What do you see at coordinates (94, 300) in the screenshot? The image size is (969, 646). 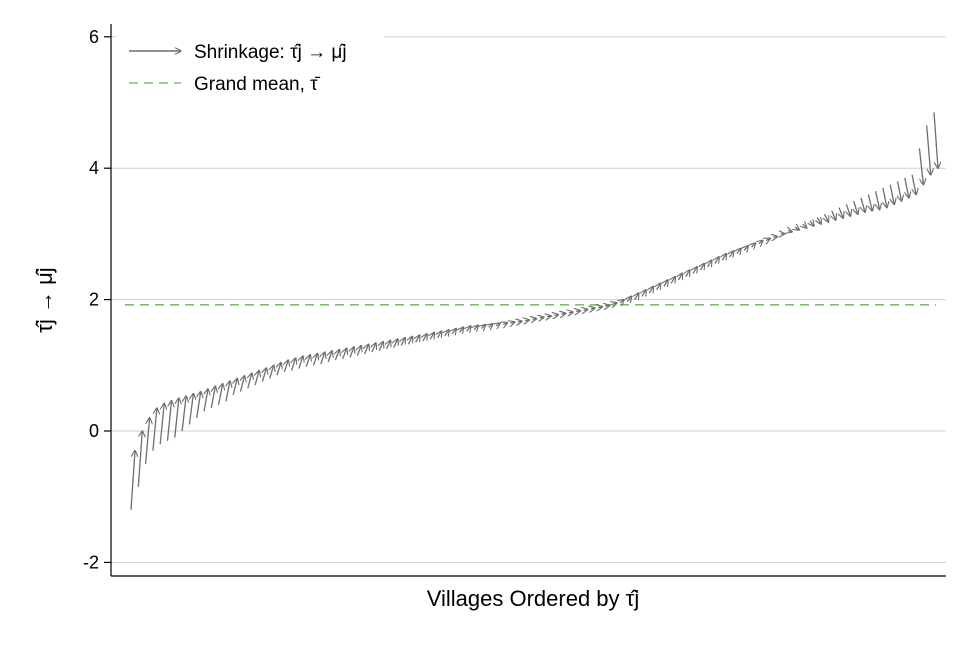 I see `y-tick-label: 2` at bounding box center [94, 300].